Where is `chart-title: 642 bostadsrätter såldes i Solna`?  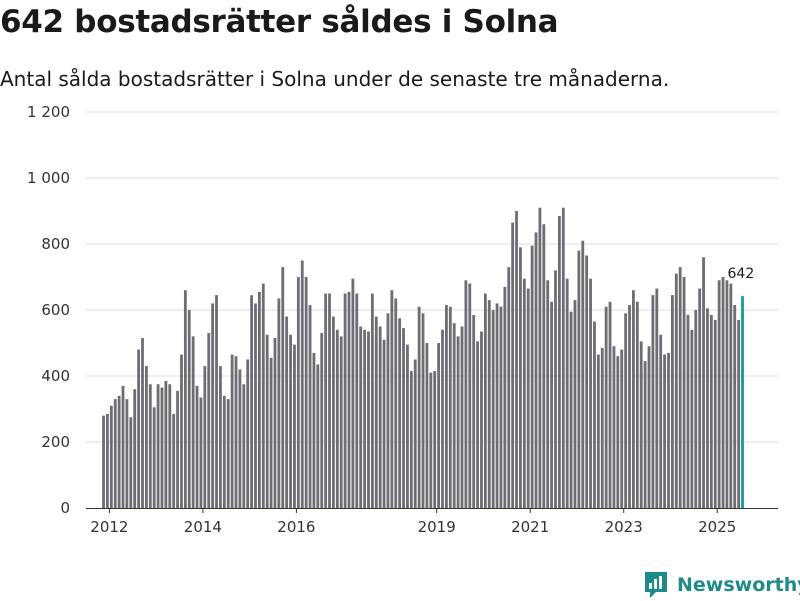
chart-title: 642 bostadsrätter såldes i Solna is located at coordinates (279, 22).